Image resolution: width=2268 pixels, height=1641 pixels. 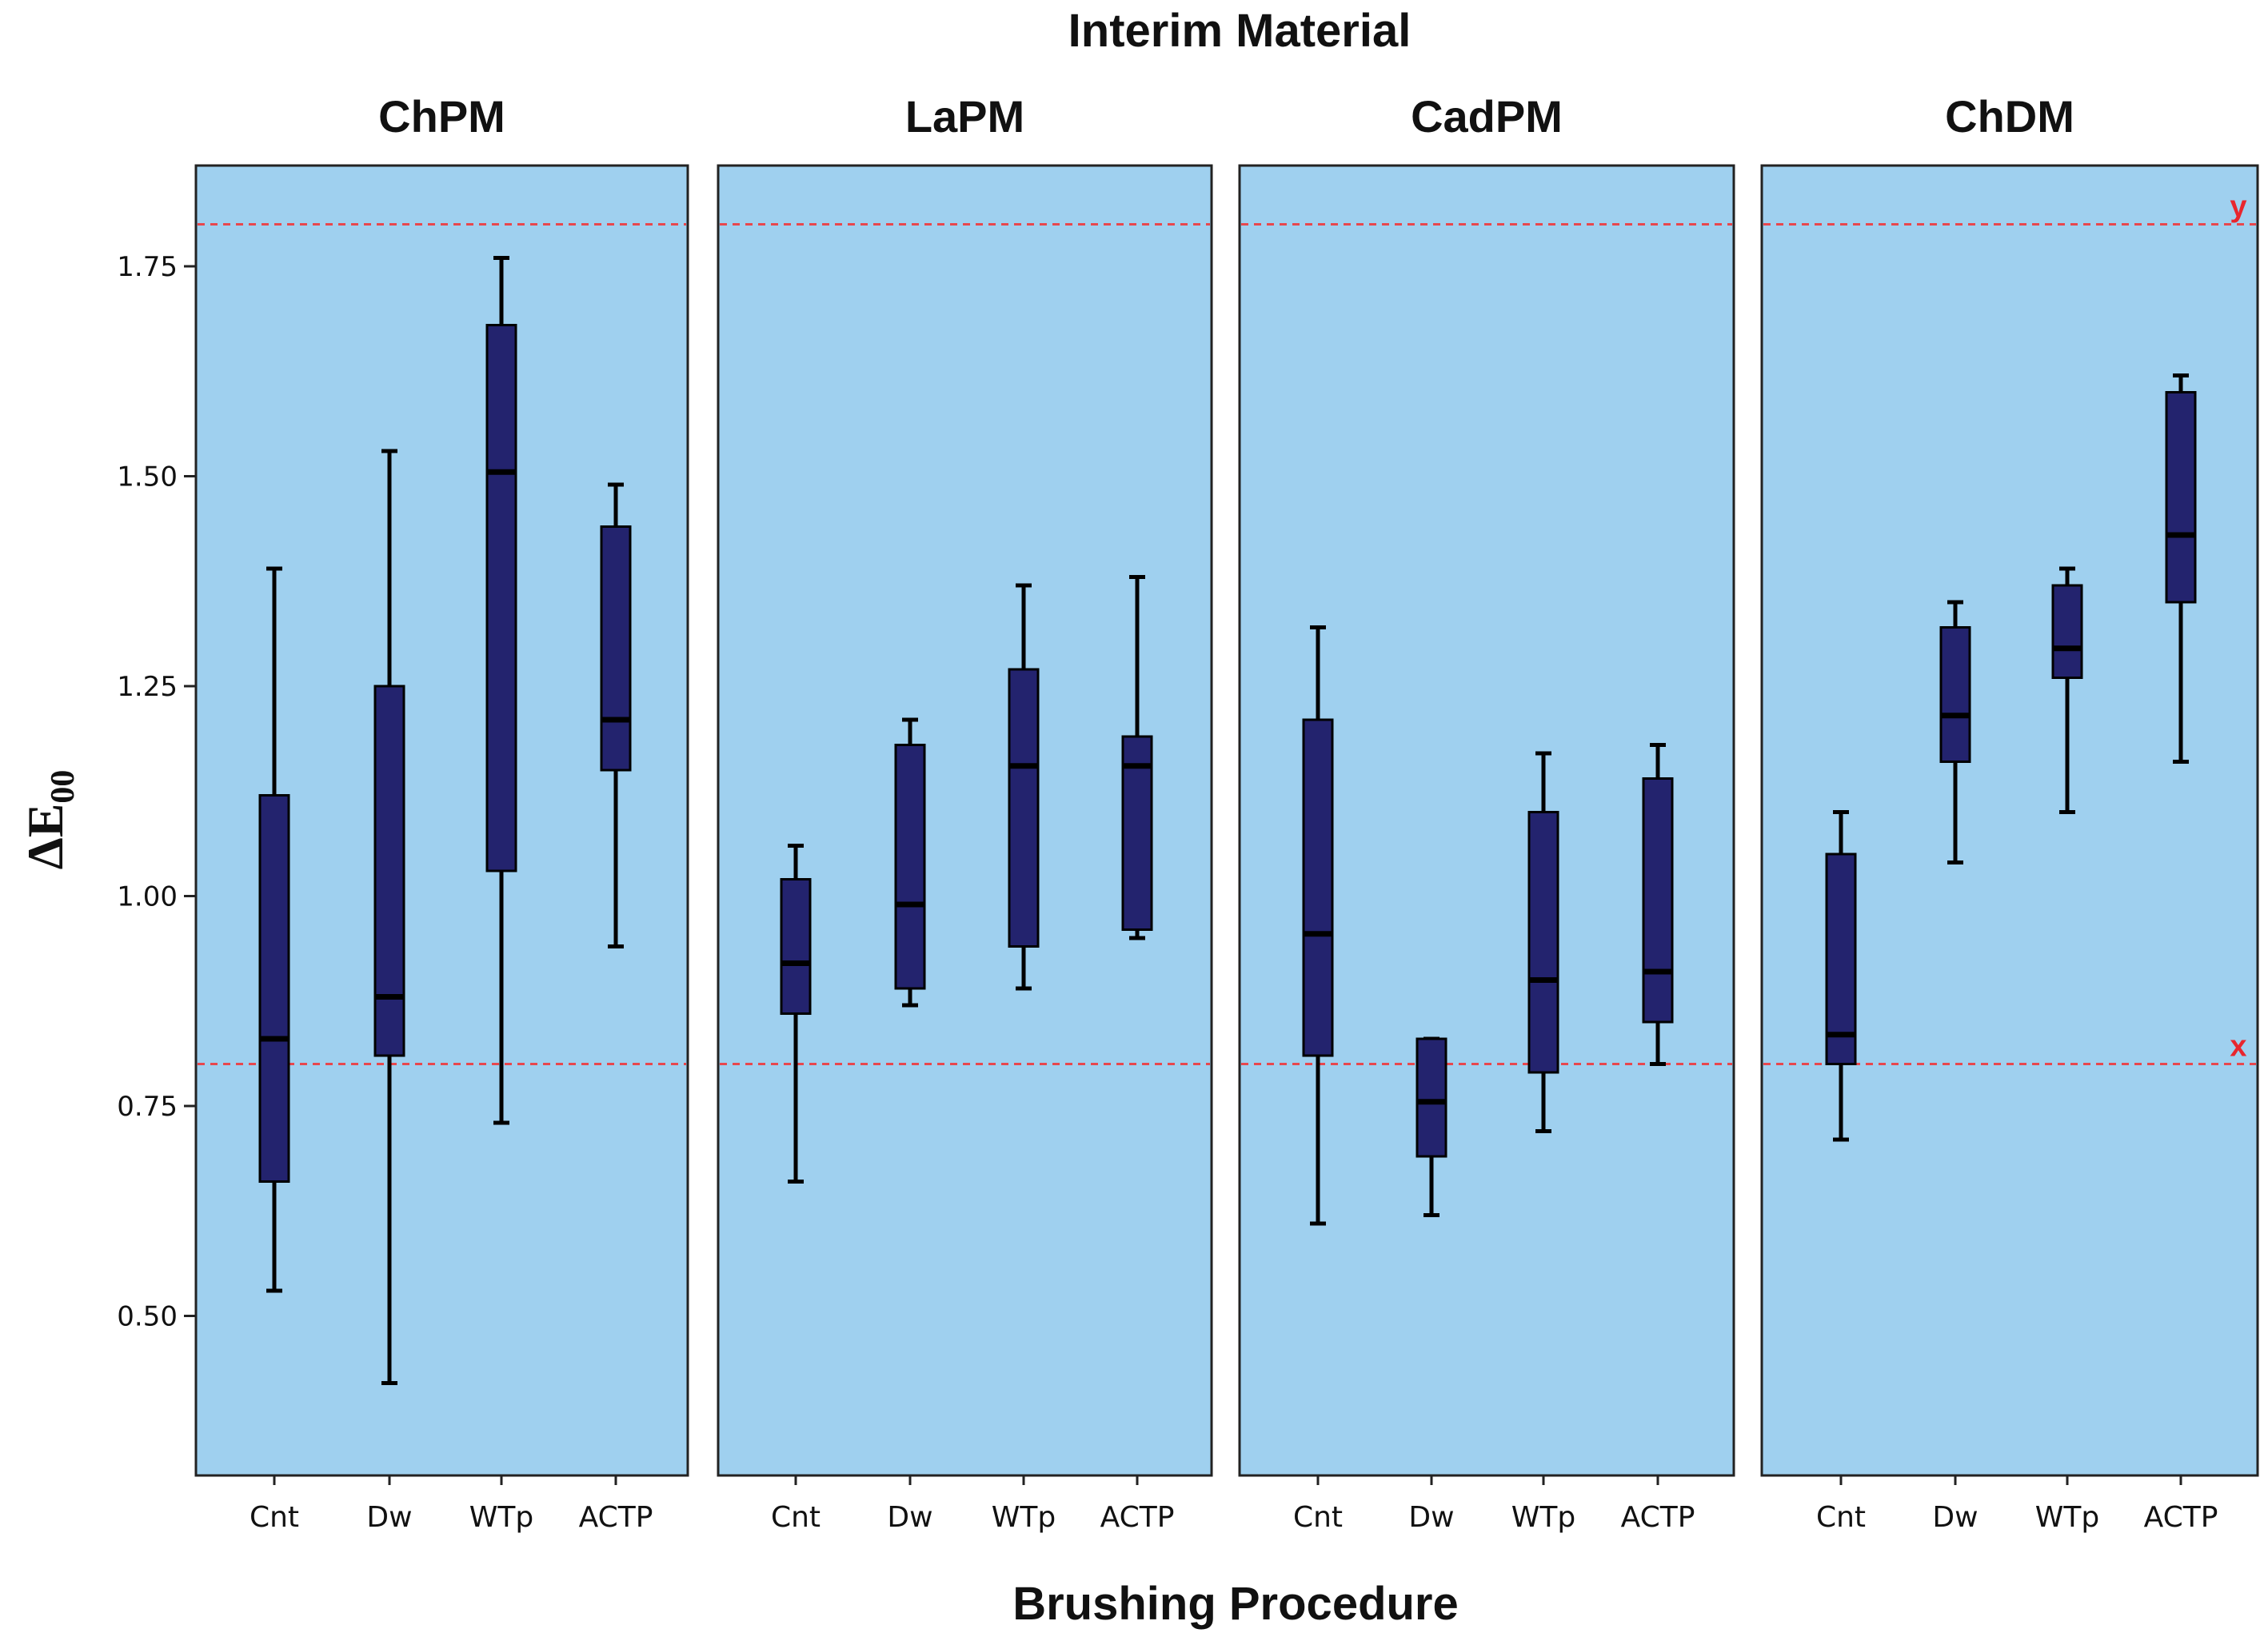 I want to click on reference-label-x: x, so click(x=2238, y=1047).